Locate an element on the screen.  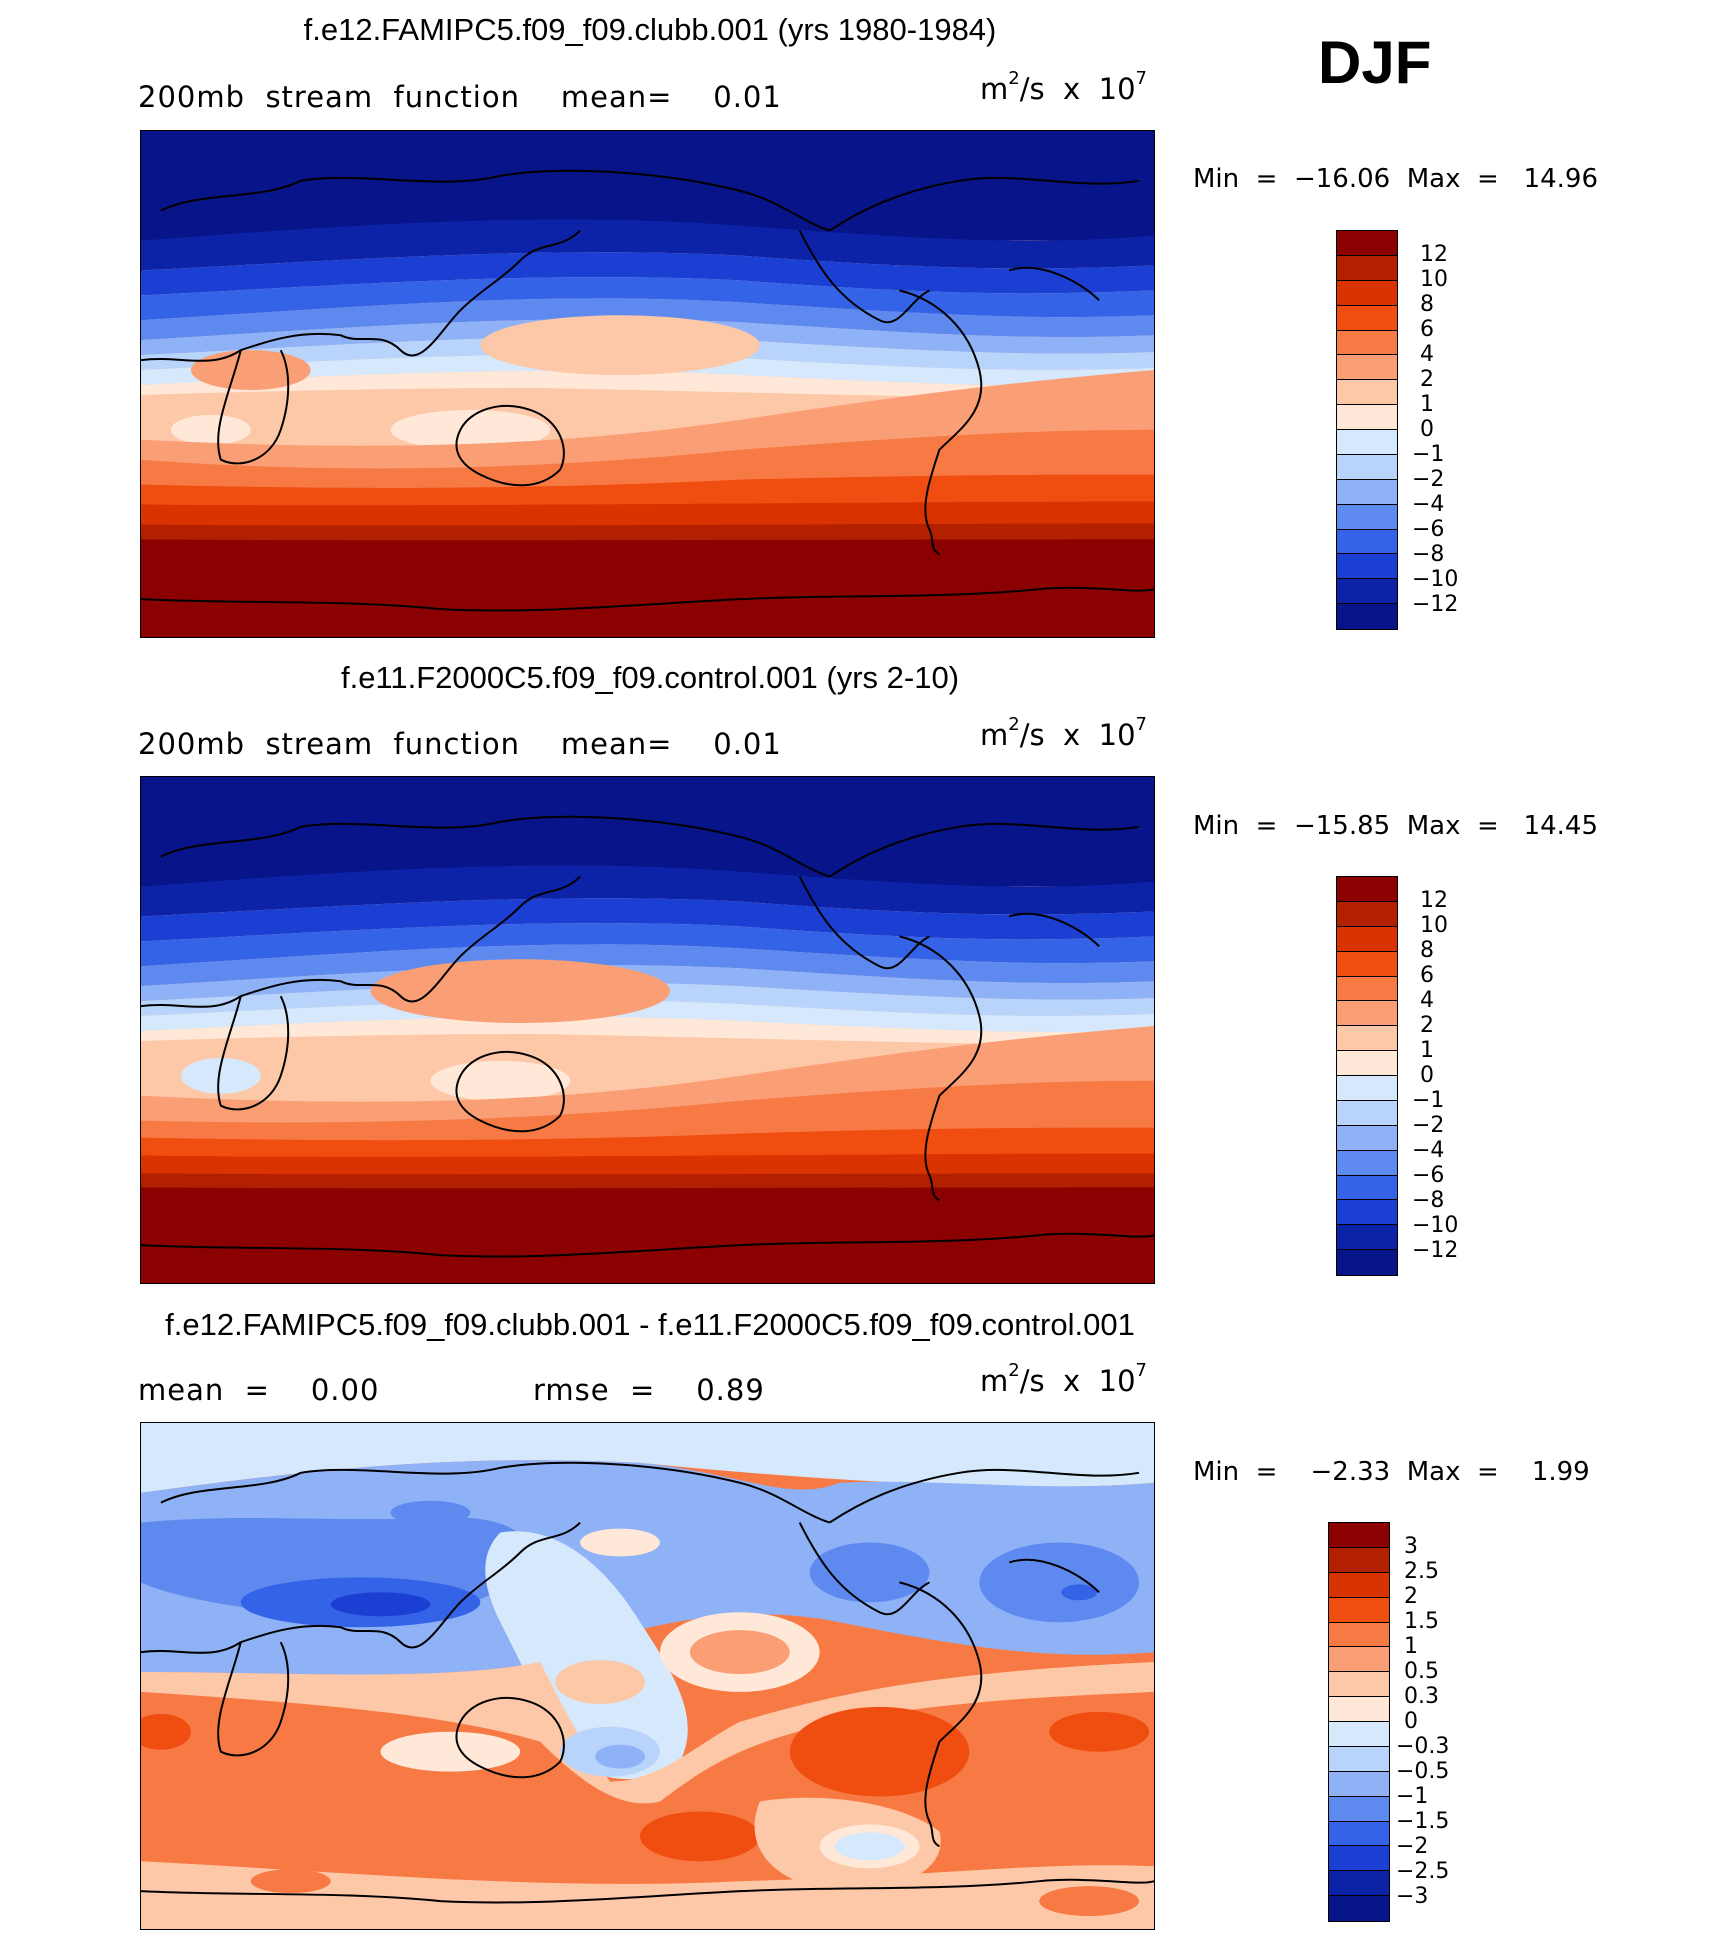
panel2-subtitle: 200mb stream function mean= 0.01 is located at coordinates (460, 744).